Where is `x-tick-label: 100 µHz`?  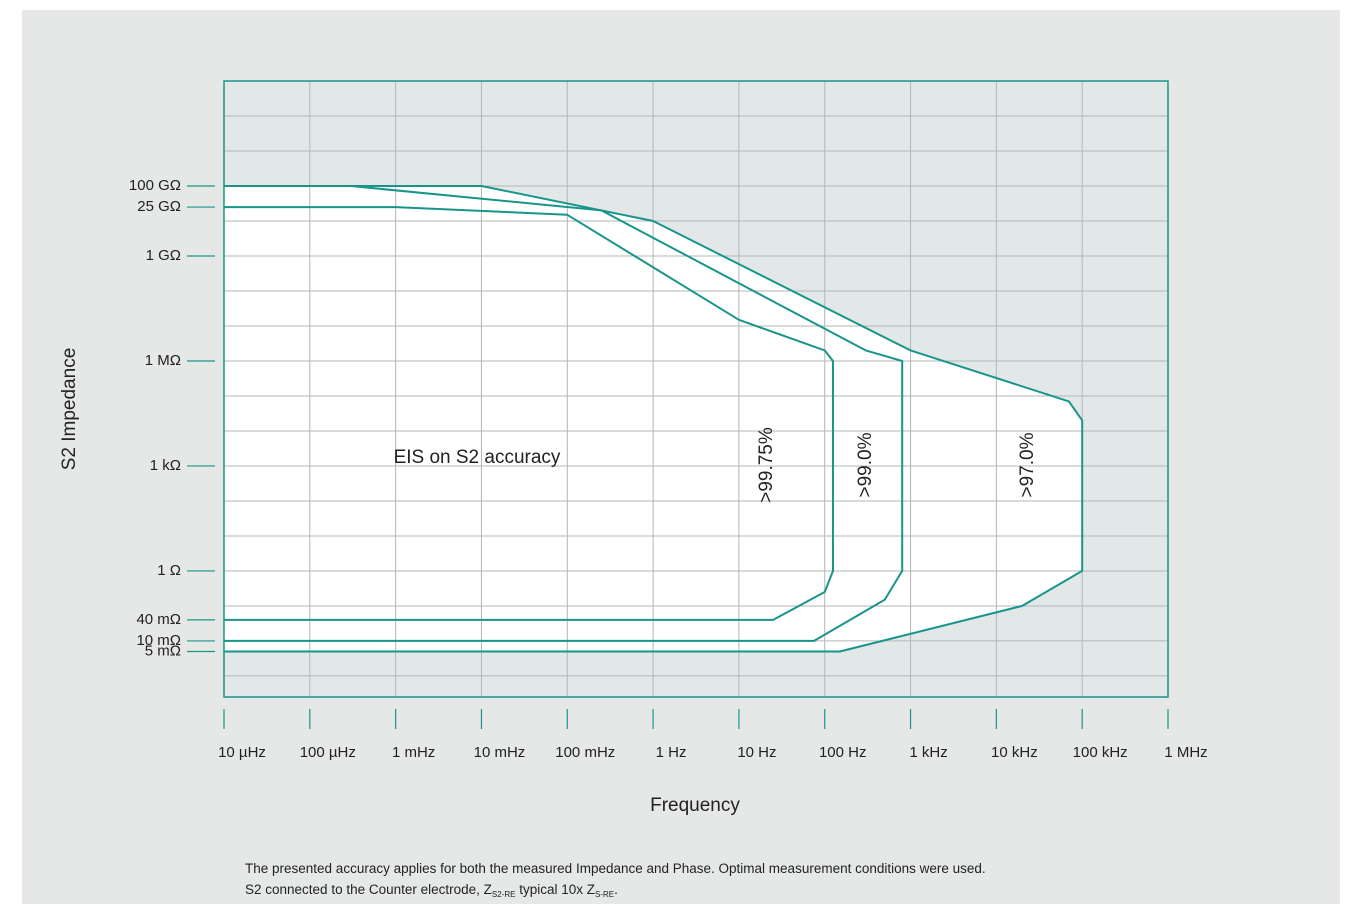 x-tick-label: 100 µHz is located at coordinates (328, 752).